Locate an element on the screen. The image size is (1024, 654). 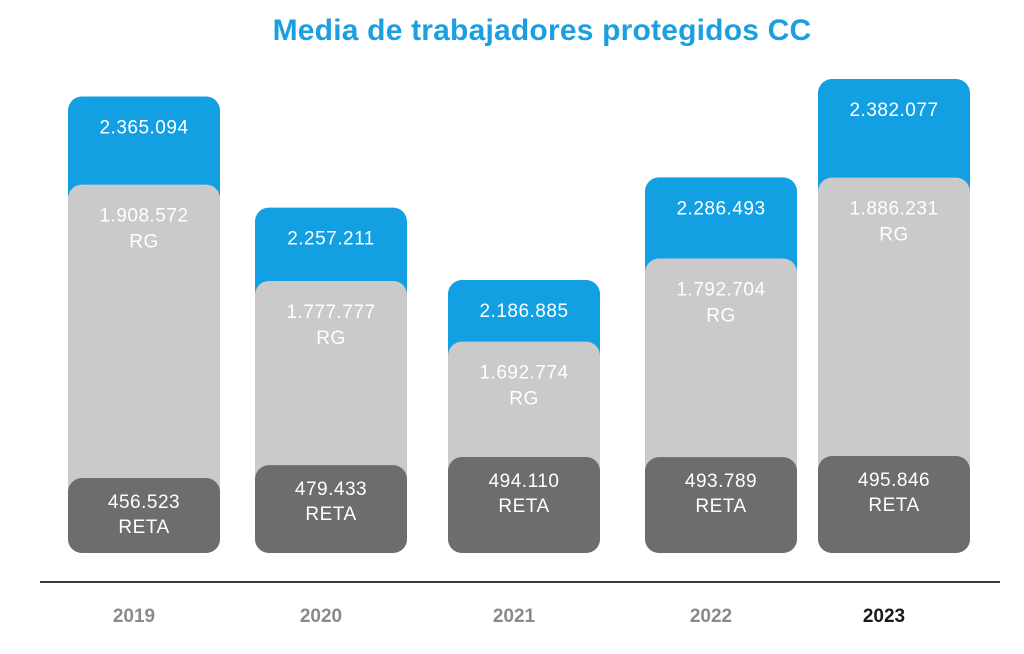
rg-value-label: 1.777.777 is located at coordinates (330, 312).